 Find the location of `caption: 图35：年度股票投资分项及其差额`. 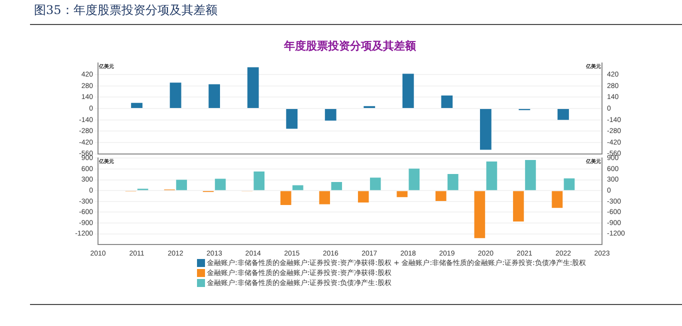

caption: 图35：年度股票投资分项及其差额 is located at coordinates (126, 10).